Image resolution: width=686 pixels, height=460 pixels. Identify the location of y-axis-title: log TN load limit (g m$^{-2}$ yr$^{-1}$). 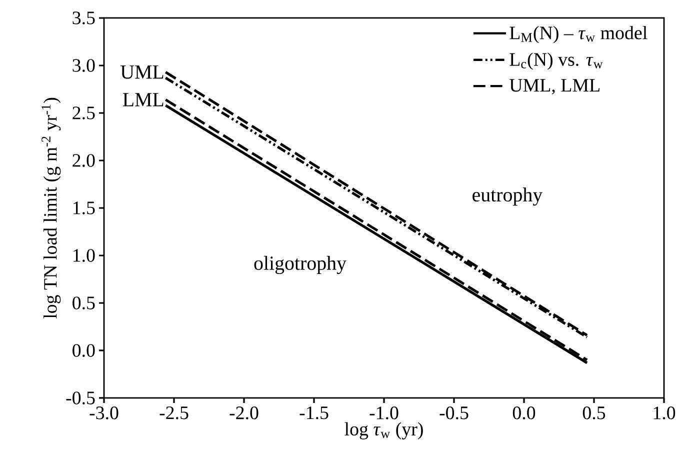
(51, 208).